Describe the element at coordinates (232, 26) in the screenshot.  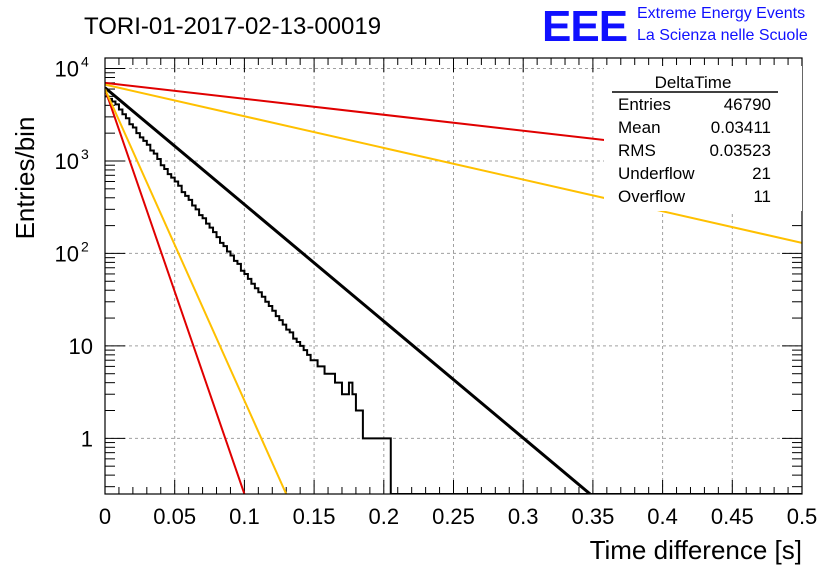
I see `chart-title: TORI-01-2017-02-13-00019` at that location.